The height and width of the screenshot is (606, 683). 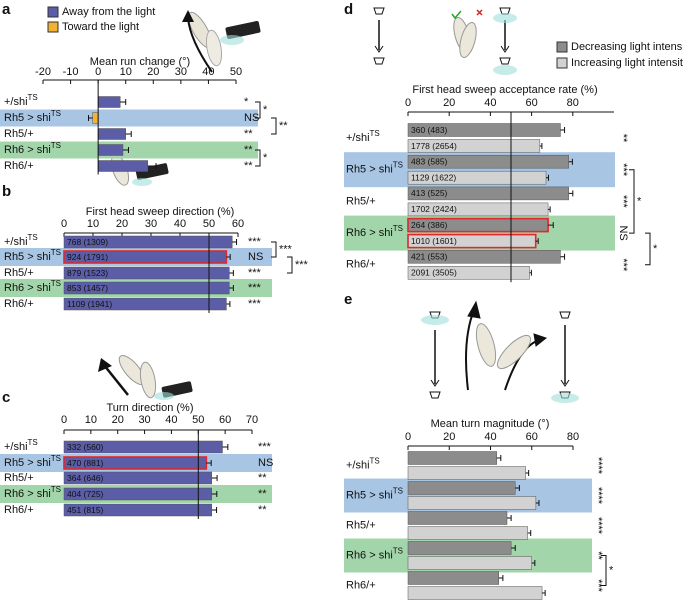 What do you see at coordinates (348, 9) in the screenshot?
I see `panel-label: d` at bounding box center [348, 9].